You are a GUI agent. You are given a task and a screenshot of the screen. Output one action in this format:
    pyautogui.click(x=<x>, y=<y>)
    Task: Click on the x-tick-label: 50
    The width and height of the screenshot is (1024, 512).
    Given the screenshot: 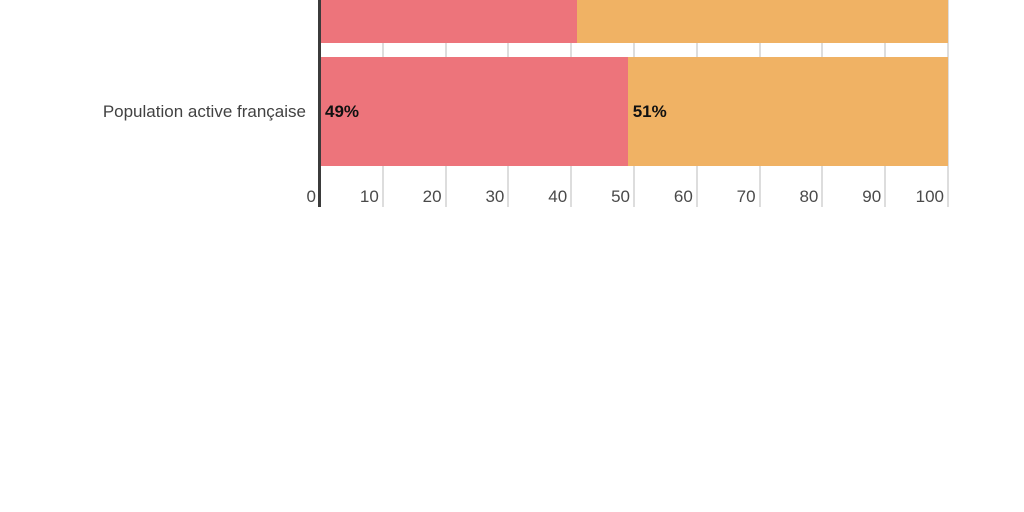 What is the action you would take?
    pyautogui.click(x=620, y=196)
    